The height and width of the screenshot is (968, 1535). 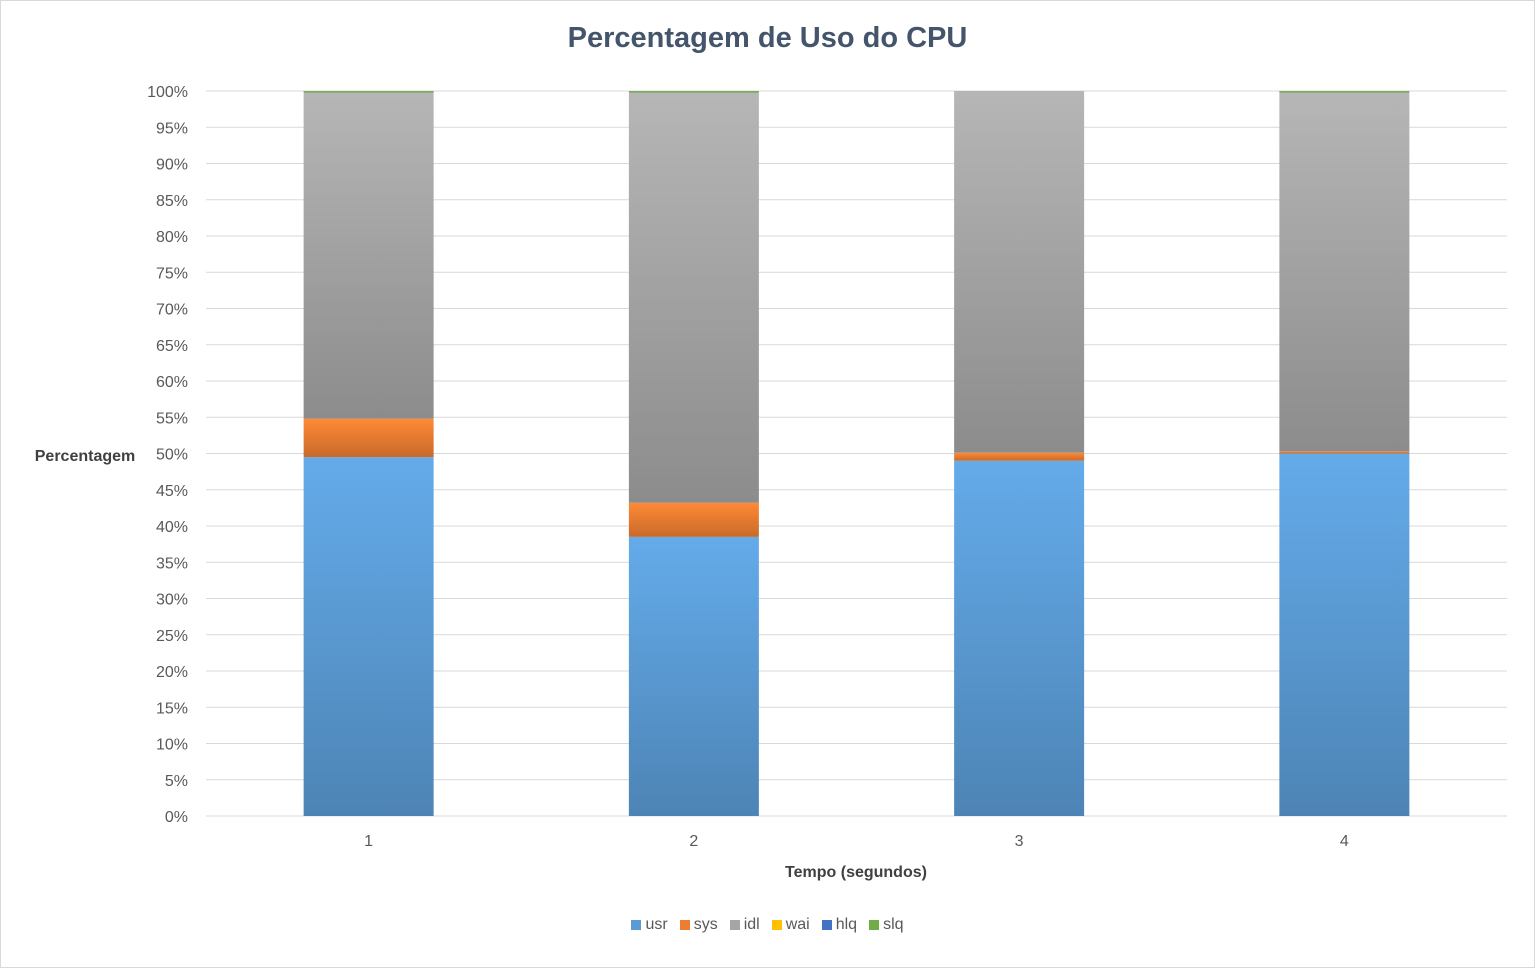 What do you see at coordinates (172, 708) in the screenshot?
I see `y-tick-label: 15%` at bounding box center [172, 708].